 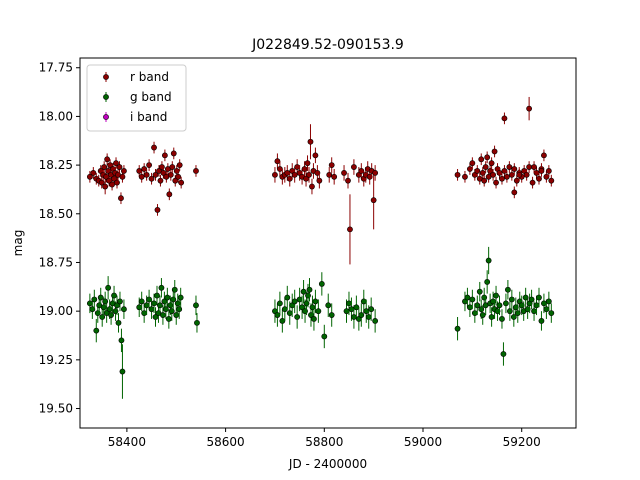 What do you see at coordinates (135, 117) in the screenshot?
I see `legend-entry: i band` at bounding box center [135, 117].